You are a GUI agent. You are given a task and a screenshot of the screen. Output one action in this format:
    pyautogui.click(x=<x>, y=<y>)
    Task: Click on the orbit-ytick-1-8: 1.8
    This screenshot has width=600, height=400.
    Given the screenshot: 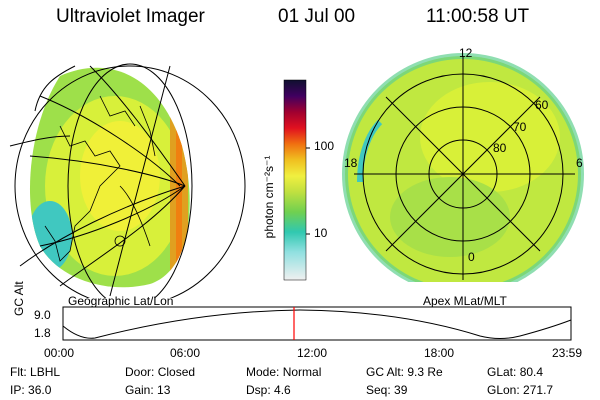 What is the action you would take?
    pyautogui.click(x=42, y=333)
    